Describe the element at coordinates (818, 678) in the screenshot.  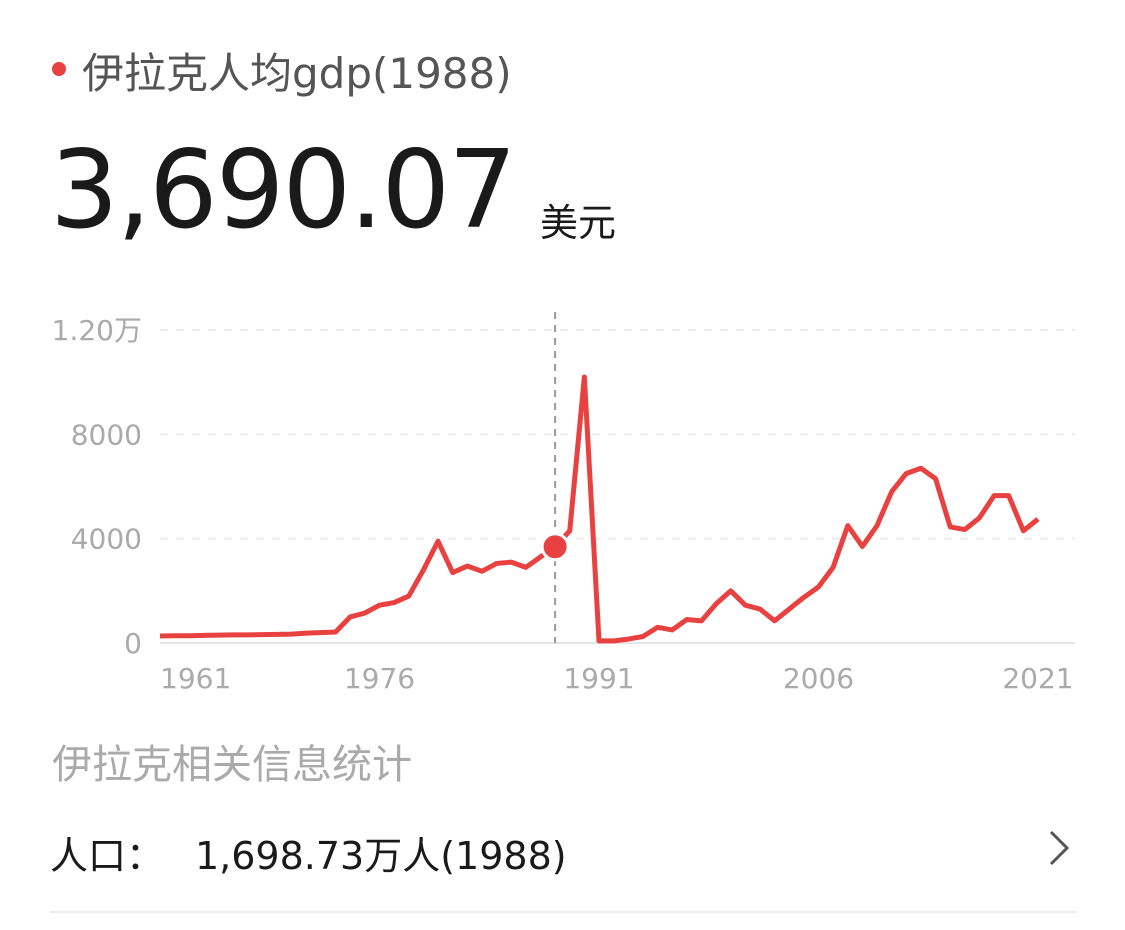
I see `x-tick-label: 2006` at that location.